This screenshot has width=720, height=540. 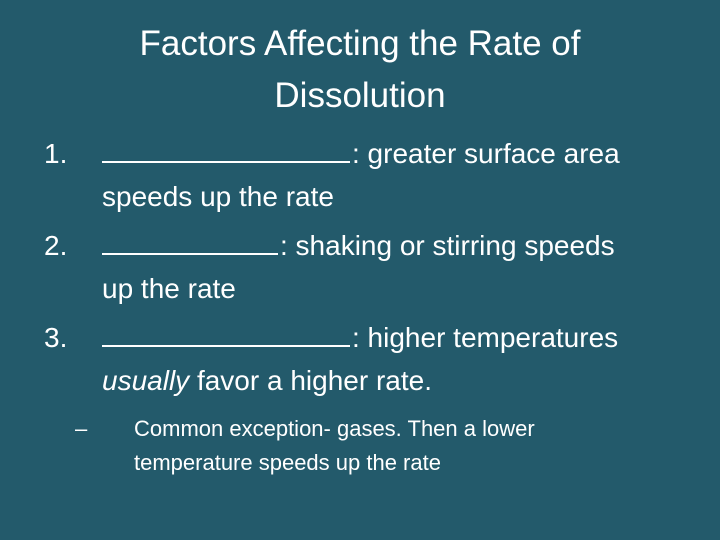 What do you see at coordinates (56, 337) in the screenshot?
I see `list-number: 3.` at bounding box center [56, 337].